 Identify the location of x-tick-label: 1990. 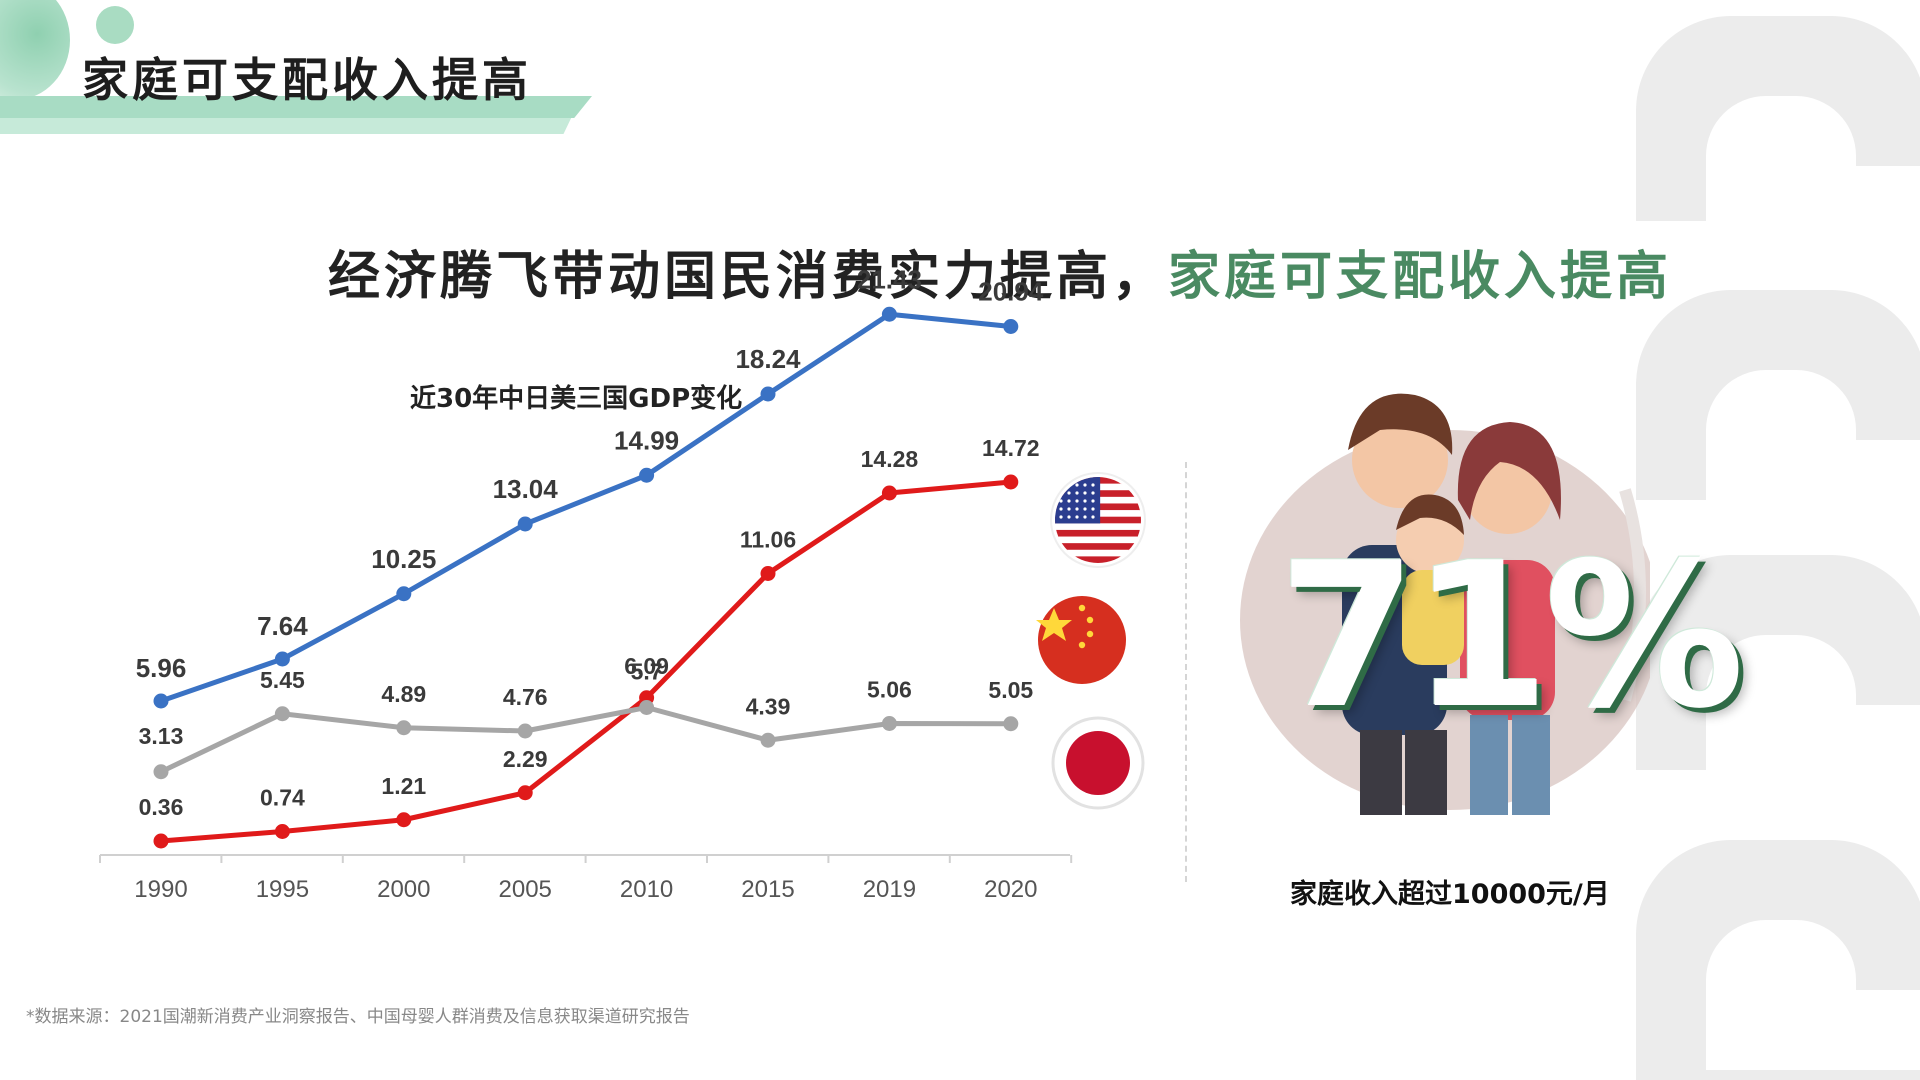
(160, 889).